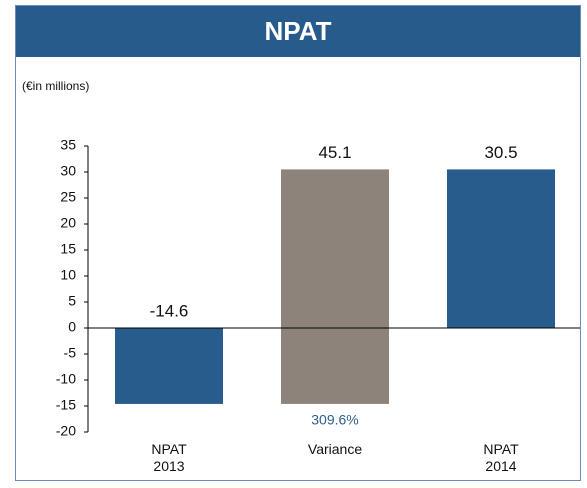  Describe the element at coordinates (501, 457) in the screenshot. I see `x-tick-label: NPAT 2014` at that location.